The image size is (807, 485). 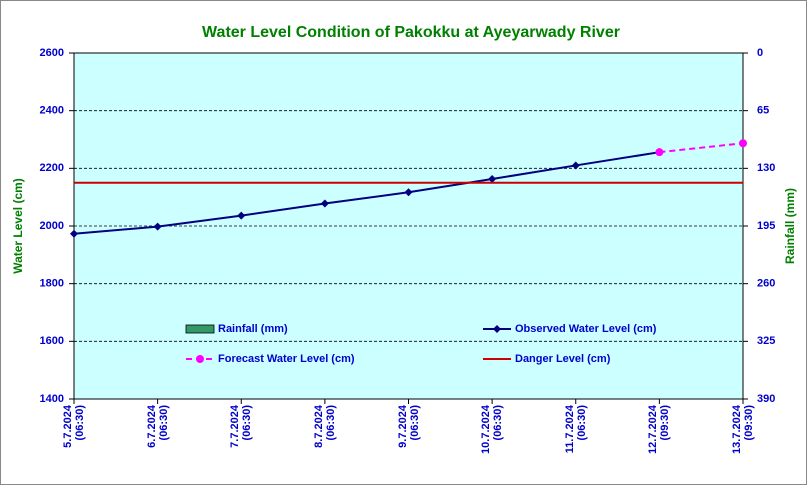 I want to click on y2-tick-label: 0, so click(x=760, y=53).